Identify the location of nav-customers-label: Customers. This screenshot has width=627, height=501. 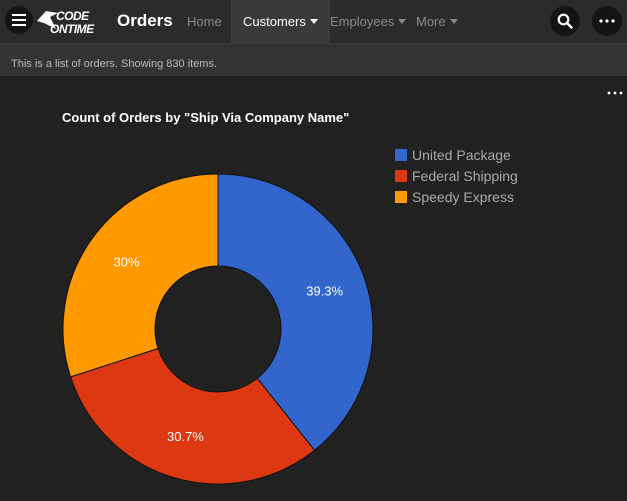
(274, 21).